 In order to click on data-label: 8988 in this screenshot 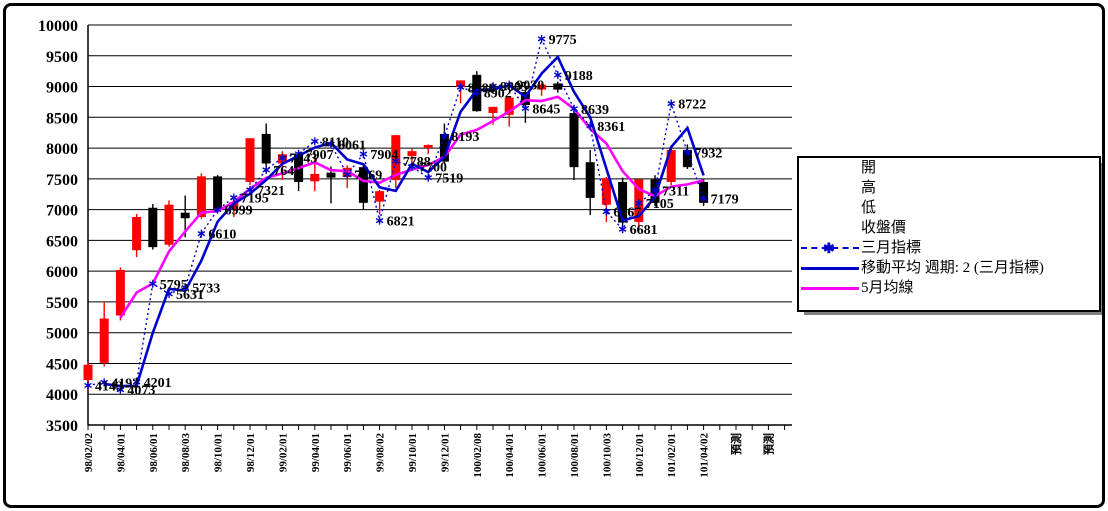, I will do `click(482, 88)`.